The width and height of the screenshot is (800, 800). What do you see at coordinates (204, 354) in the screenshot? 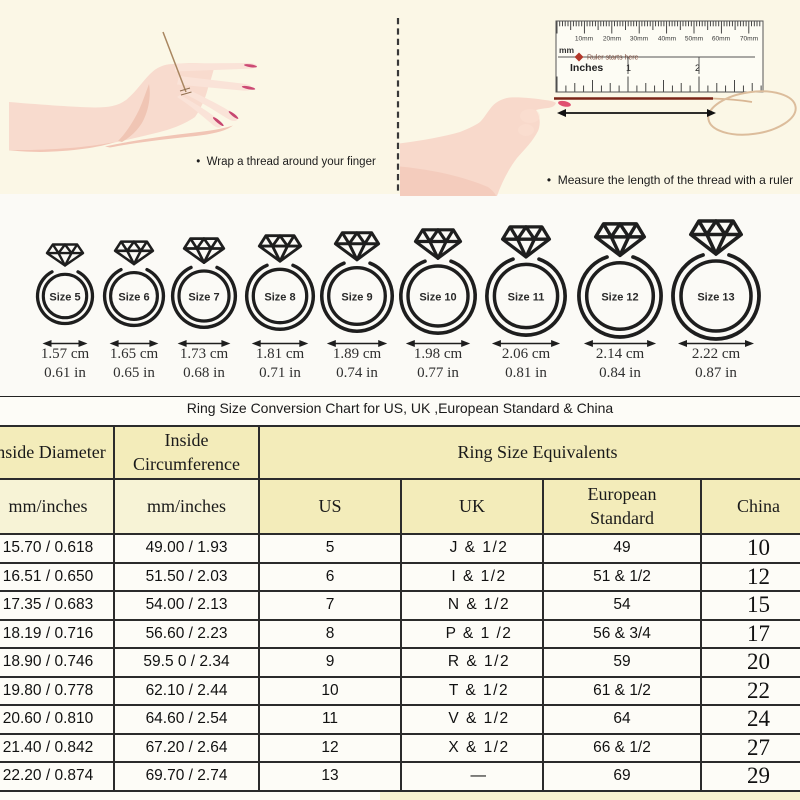
I see `svg-text: 1.73 cm` at bounding box center [204, 354].